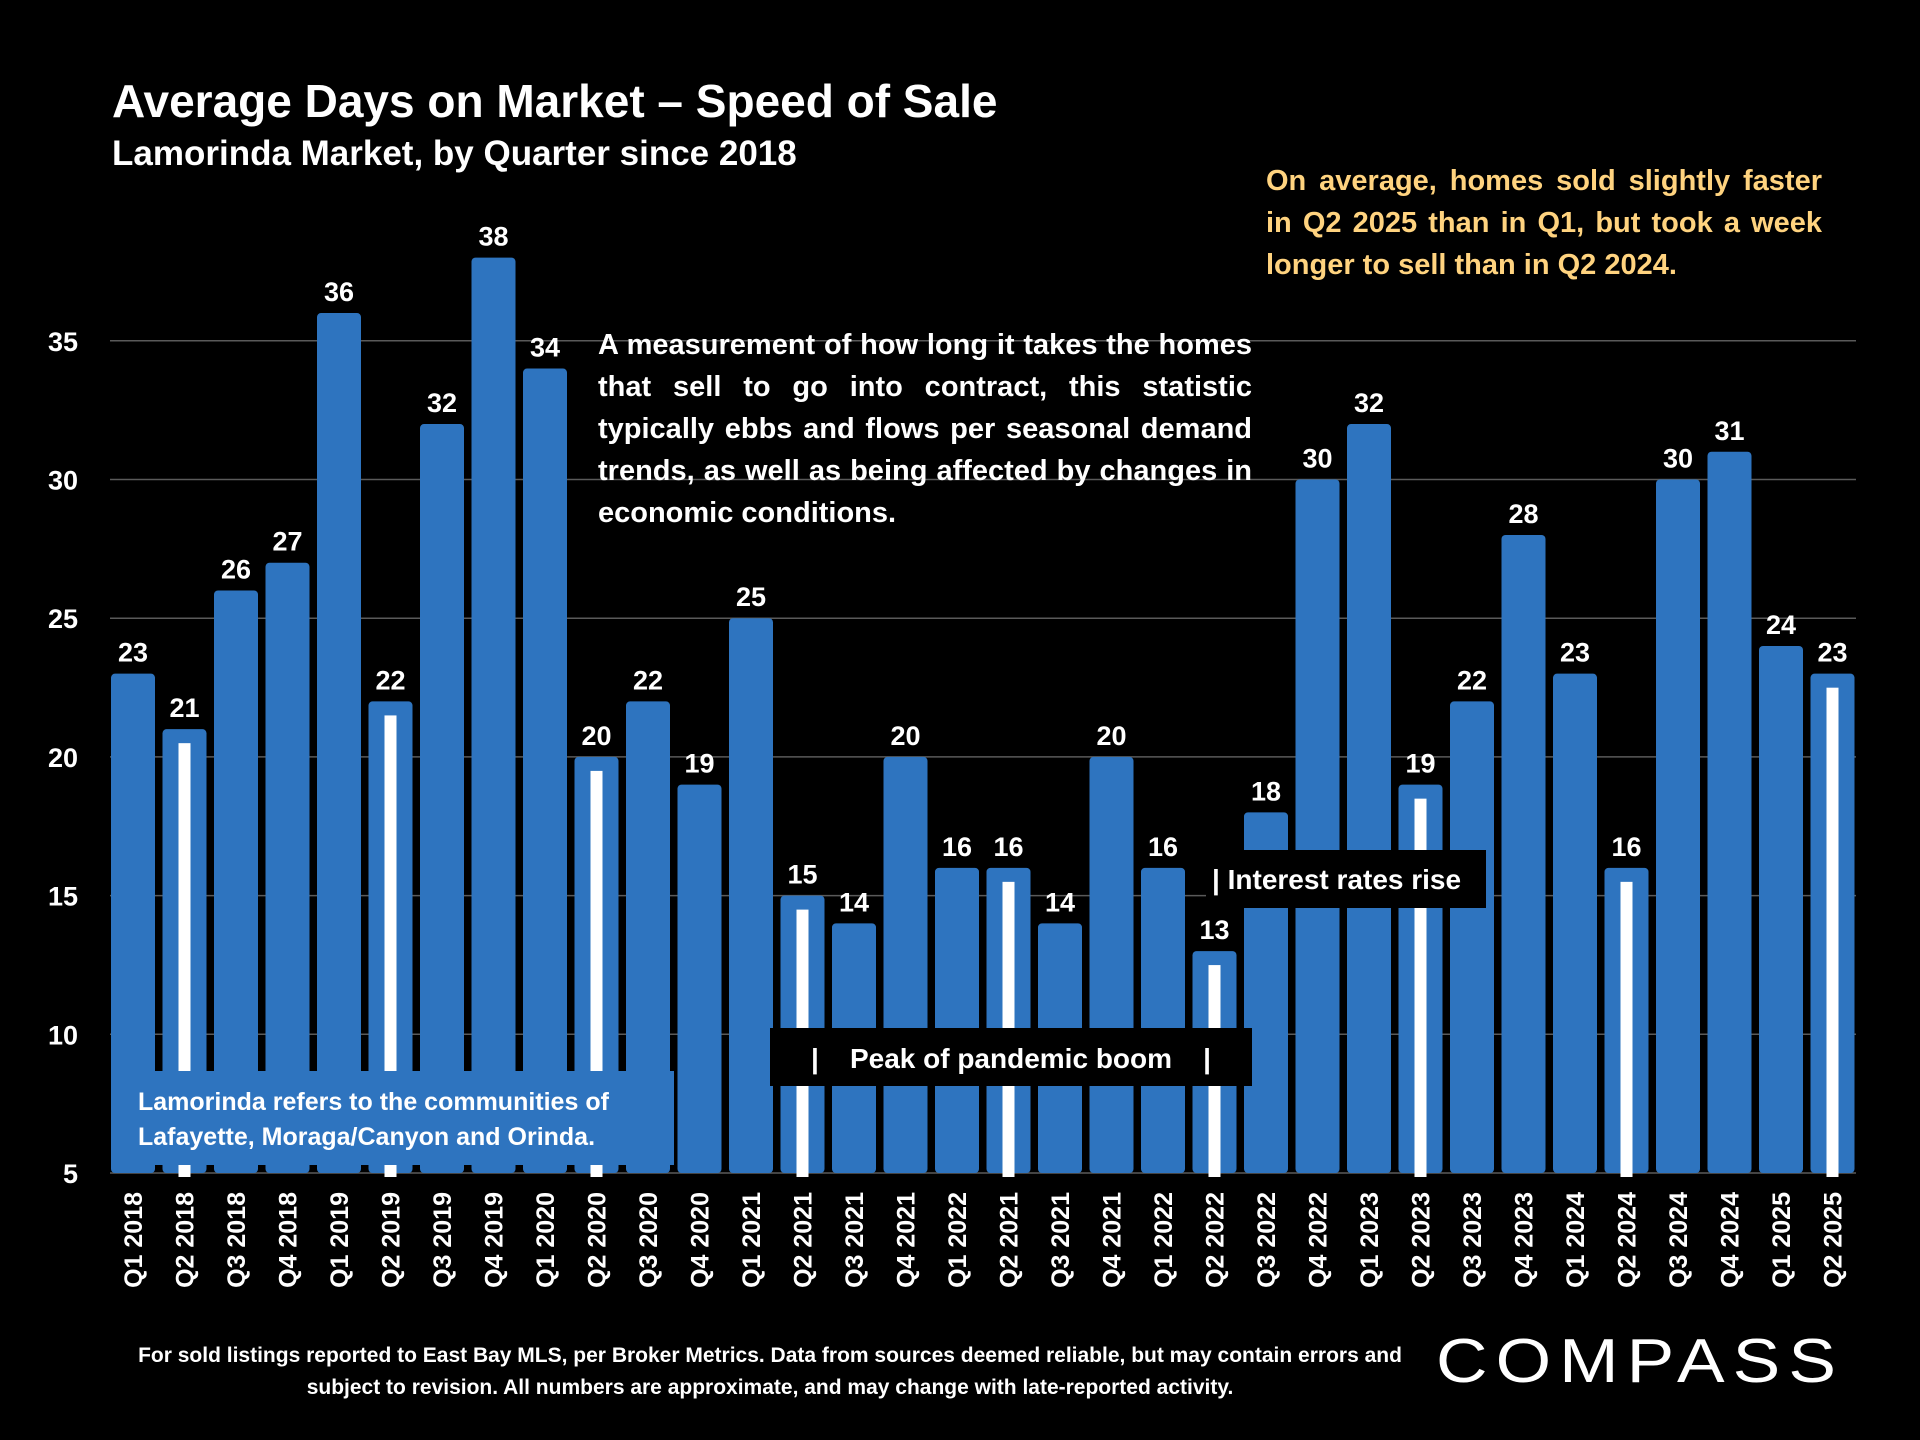 The width and height of the screenshot is (1920, 1440). Describe the element at coordinates (546, 1240) in the screenshot. I see `x-tick-label: Q1 2020` at that location.